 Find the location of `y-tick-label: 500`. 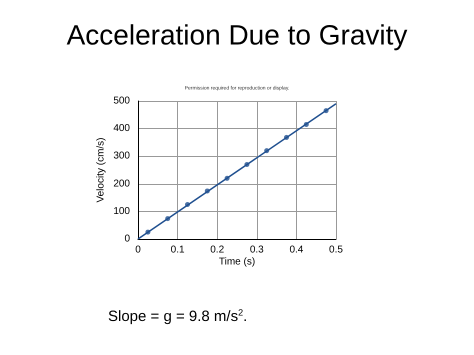

y-tick-label: 500 is located at coordinates (121, 101).